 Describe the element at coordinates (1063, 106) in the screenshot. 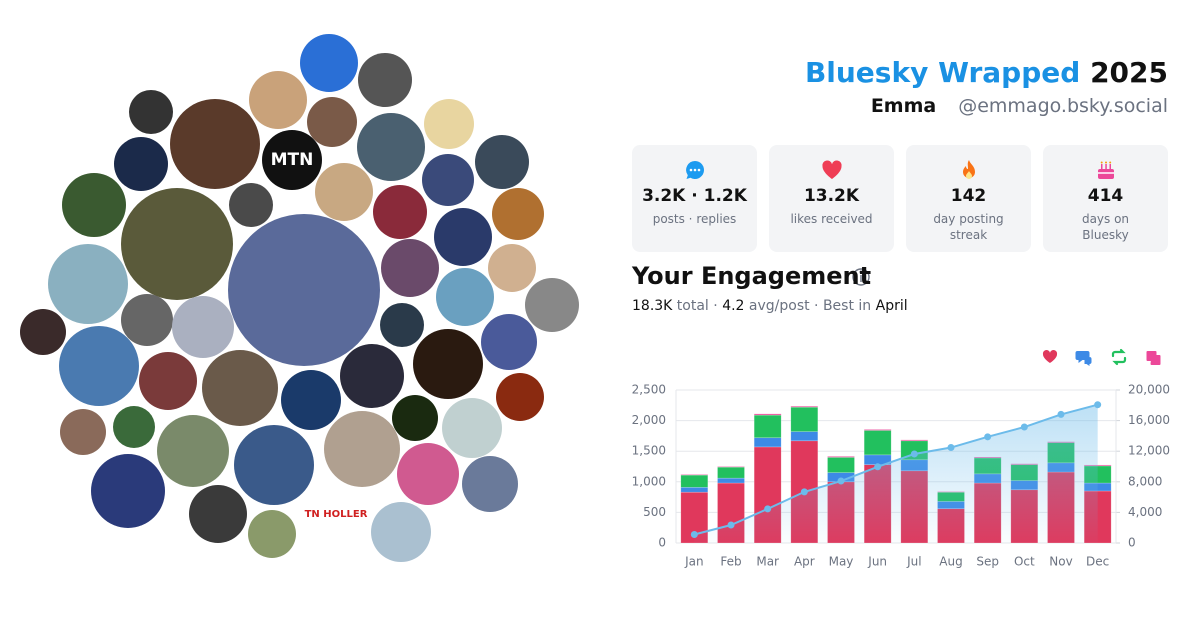

I see `user-handle: @emmago.bsky.social` at that location.